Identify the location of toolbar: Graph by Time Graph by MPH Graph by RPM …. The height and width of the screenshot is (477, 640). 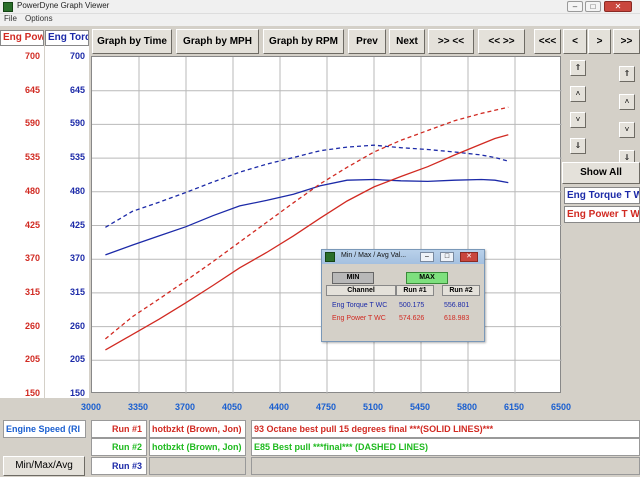
(320, 41).